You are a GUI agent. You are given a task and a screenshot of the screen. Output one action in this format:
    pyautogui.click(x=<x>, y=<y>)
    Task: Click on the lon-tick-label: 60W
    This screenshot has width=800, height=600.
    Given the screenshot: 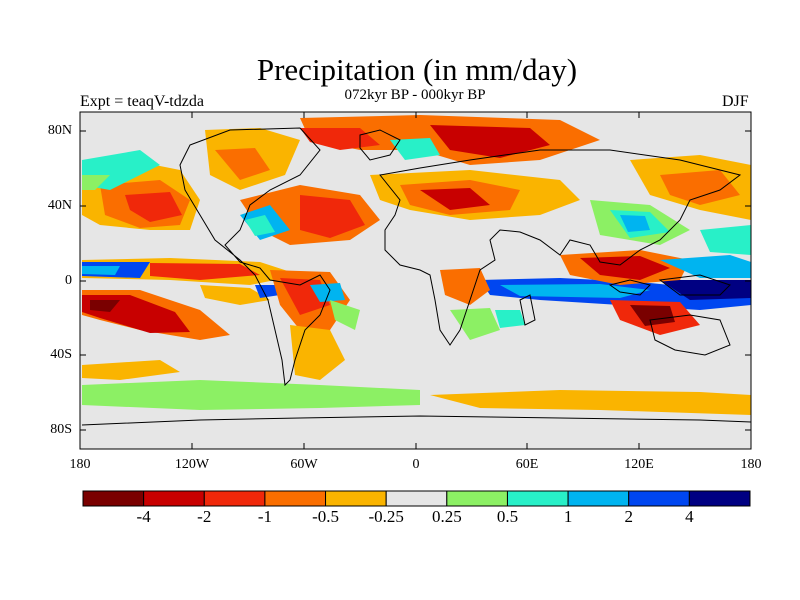 What is the action you would take?
    pyautogui.click(x=304, y=464)
    